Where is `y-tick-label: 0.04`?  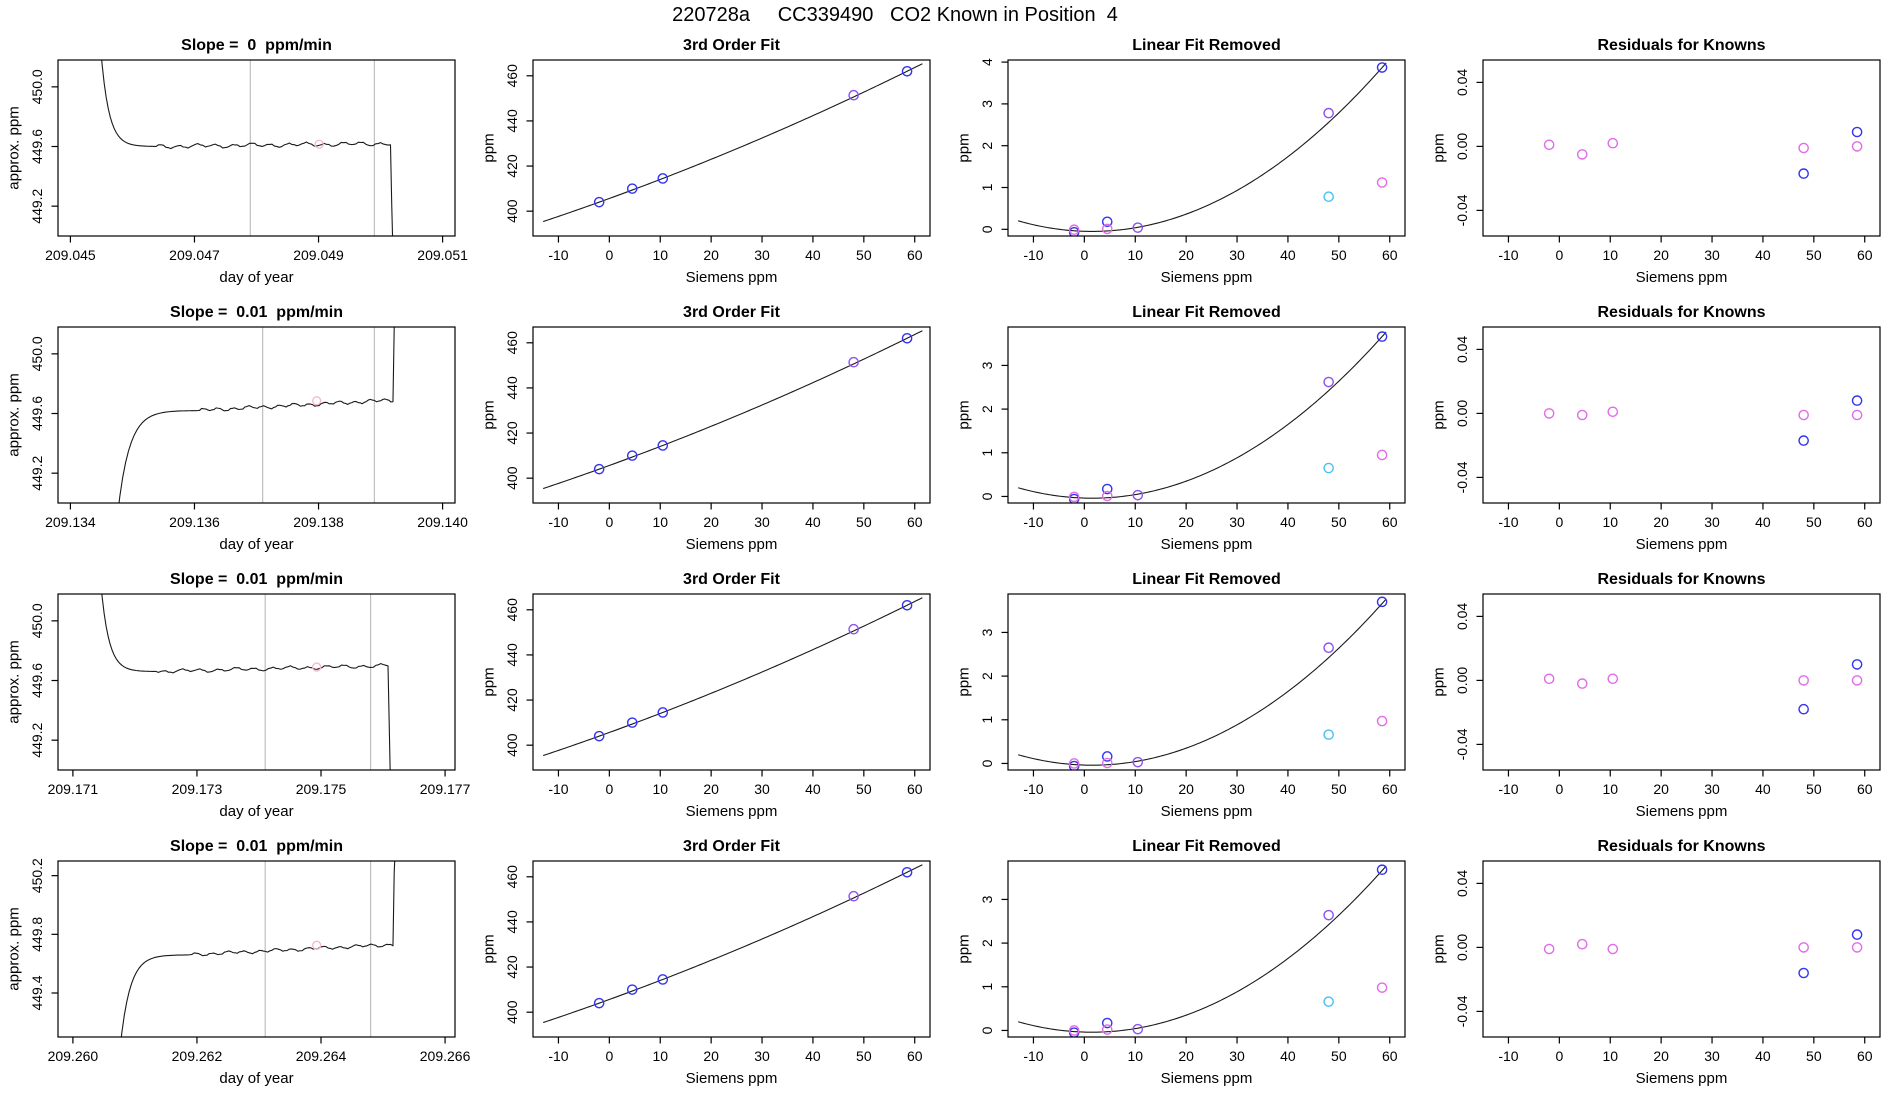
y-tick-label: 0.04 is located at coordinates (1462, 883).